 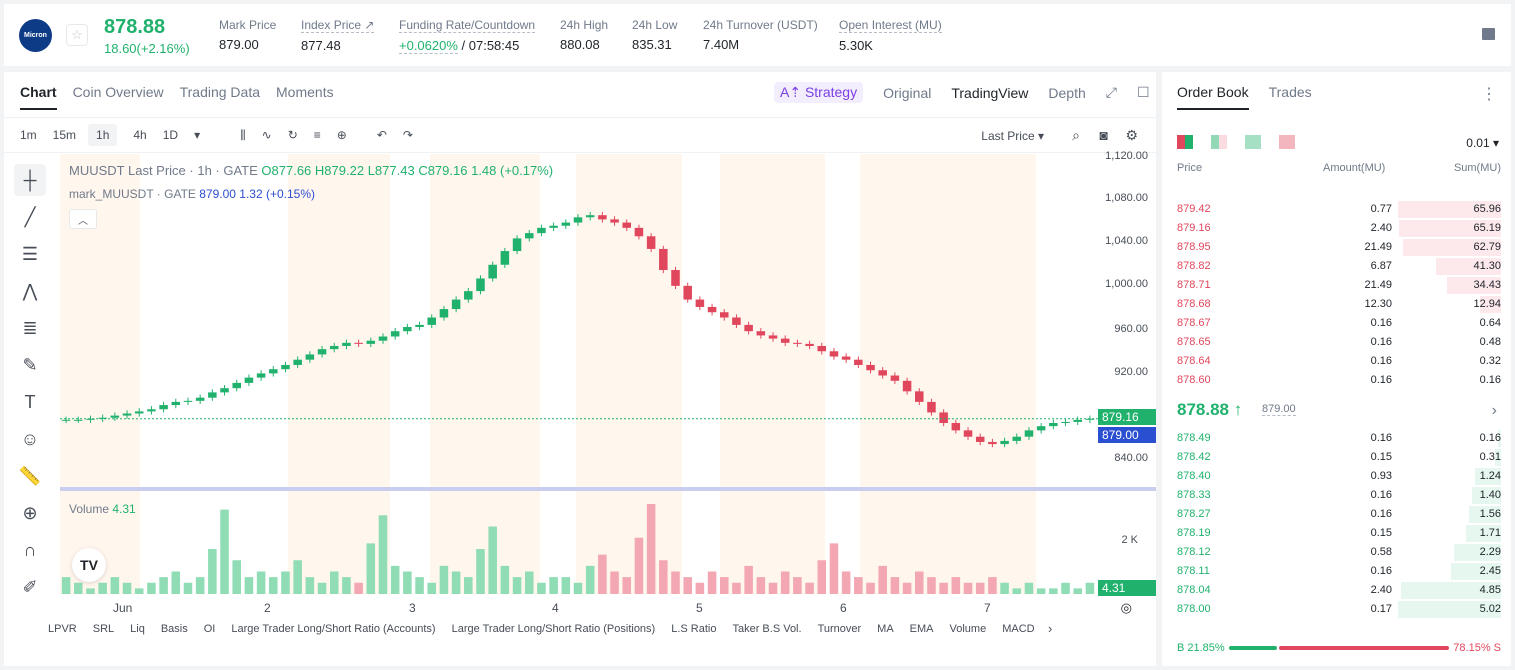 What do you see at coordinates (30, 216) in the screenshot?
I see `trendline-icon: ╱` at bounding box center [30, 216].